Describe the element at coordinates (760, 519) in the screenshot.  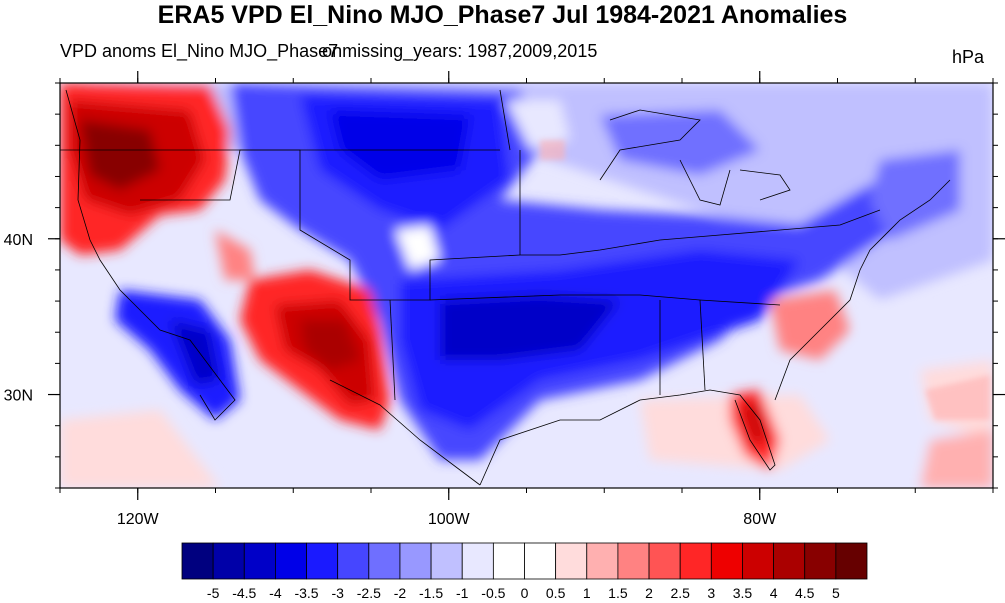
I see `lon-tick-label: 80W` at that location.